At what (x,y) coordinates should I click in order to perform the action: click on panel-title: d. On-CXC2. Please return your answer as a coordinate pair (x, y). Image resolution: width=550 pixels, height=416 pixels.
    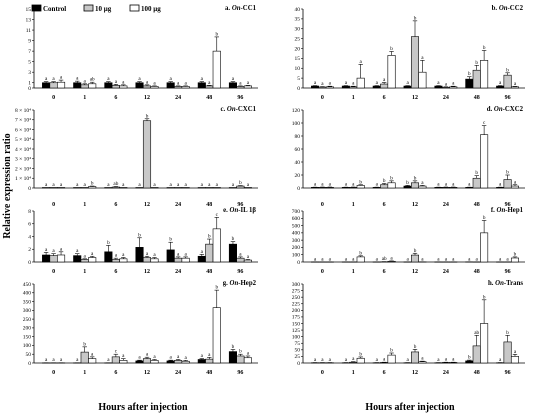
    Looking at the image, I should click on (505, 109).